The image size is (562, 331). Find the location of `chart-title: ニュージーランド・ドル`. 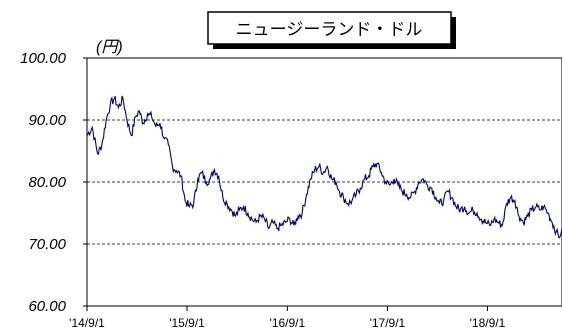

chart-title: ニュージーランド・ドル is located at coordinates (329, 30).